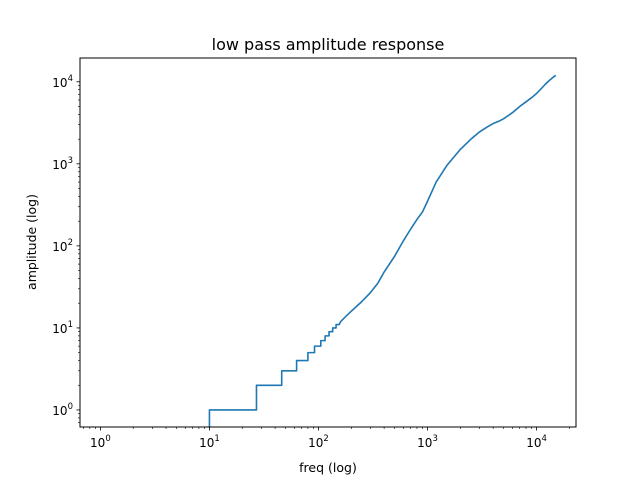 This screenshot has height=480, width=640. I want to click on y-tick-label: 10¹, so click(62, 328).